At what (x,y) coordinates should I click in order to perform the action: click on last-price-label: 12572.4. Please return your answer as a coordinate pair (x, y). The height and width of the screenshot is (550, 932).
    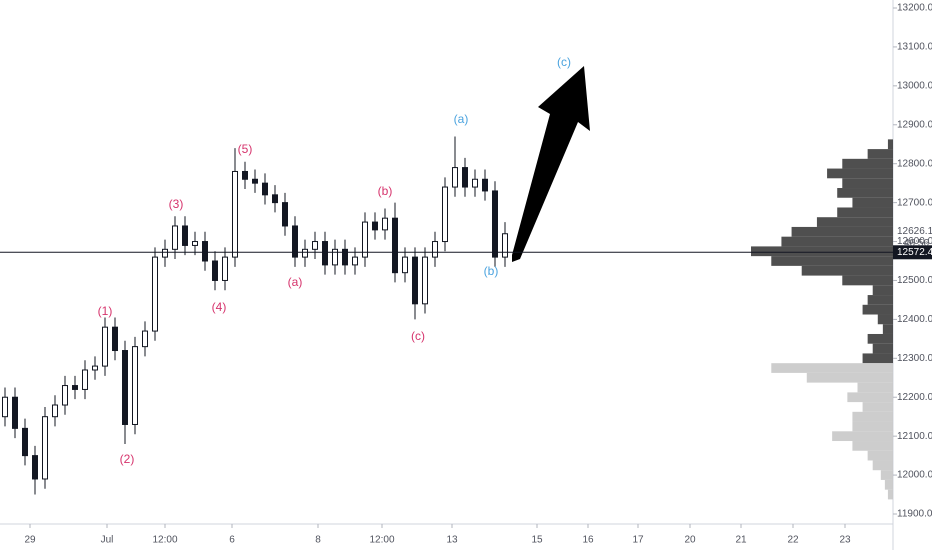
    Looking at the image, I should click on (914, 252).